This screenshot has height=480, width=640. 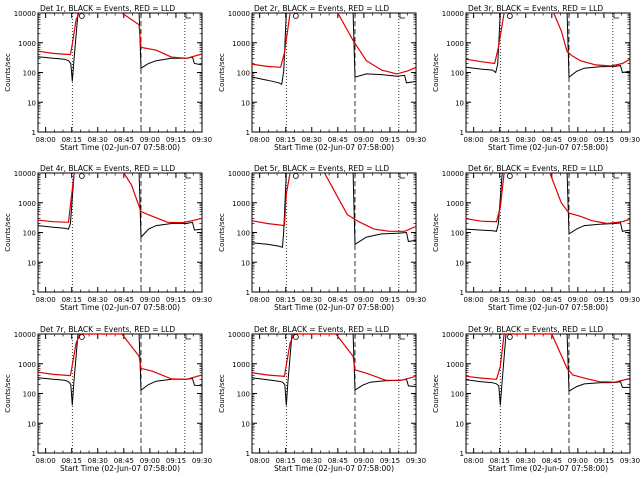 What do you see at coordinates (535, 329) in the screenshot?
I see `panel-title: Det 9r, BLACK = Events, RED = LLD` at bounding box center [535, 329].